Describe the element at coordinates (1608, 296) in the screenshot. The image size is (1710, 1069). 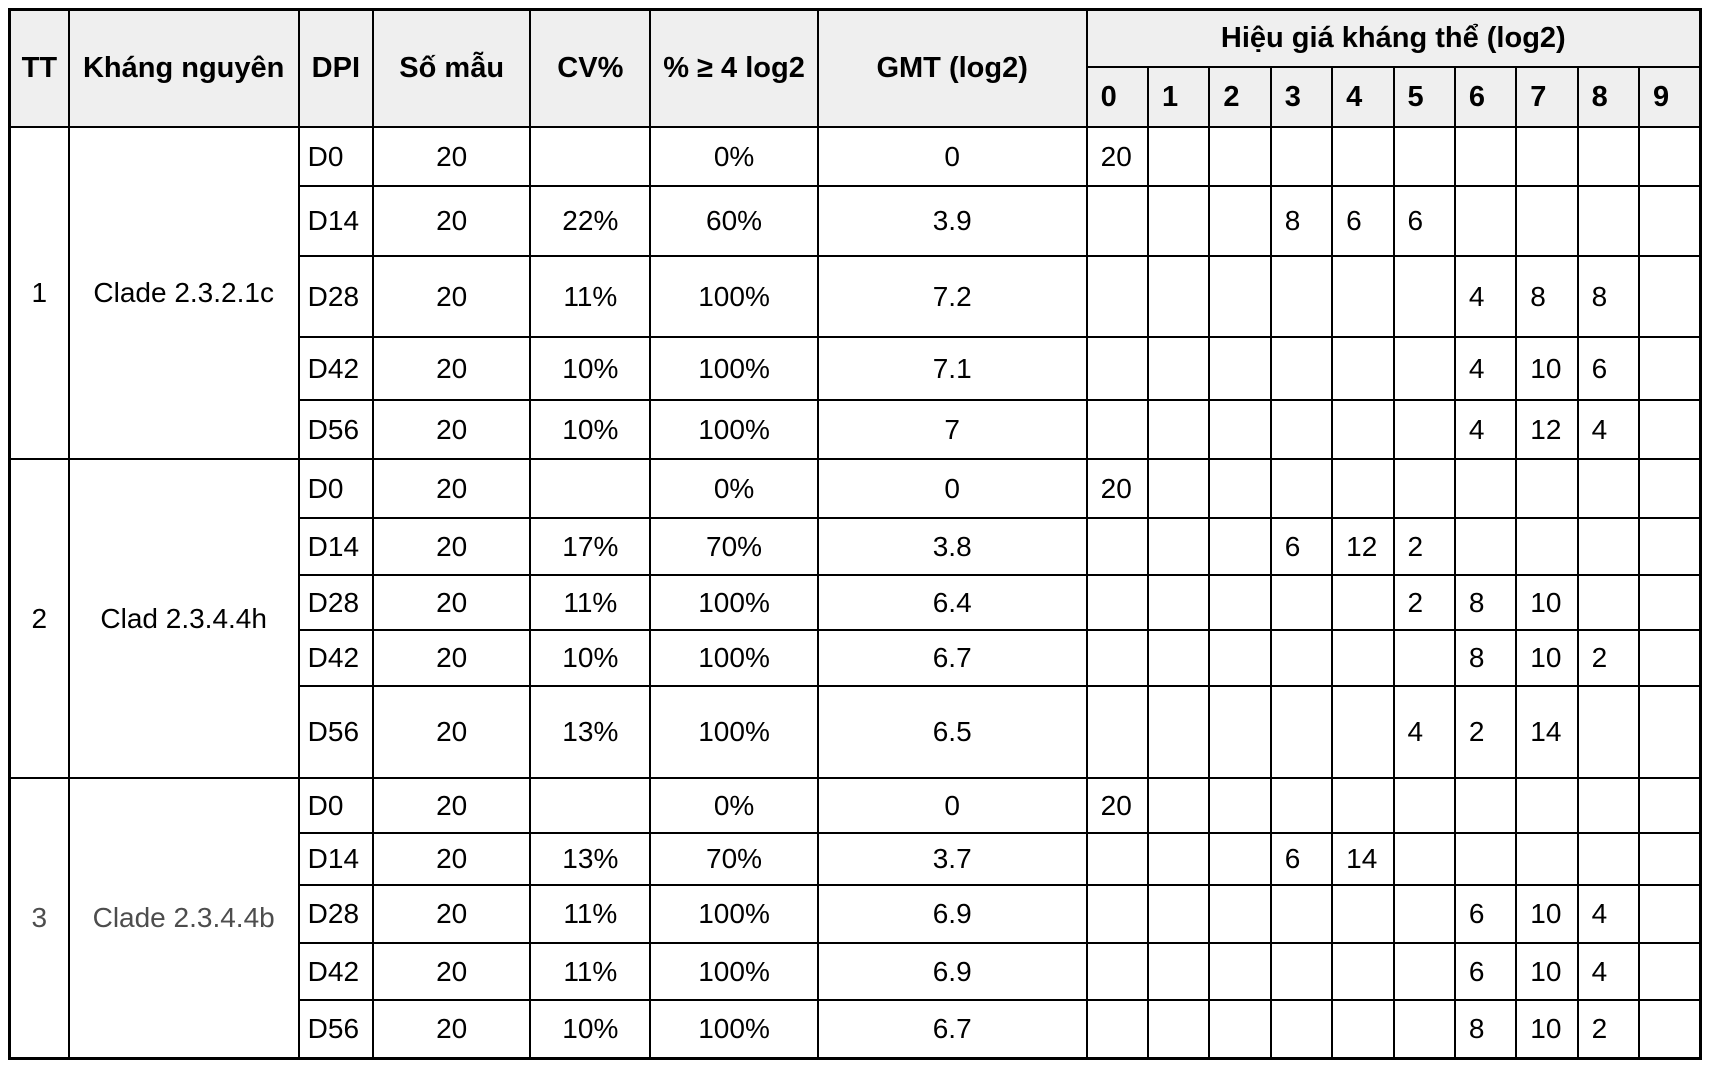
I see `titer-cell-8: 8` at that location.